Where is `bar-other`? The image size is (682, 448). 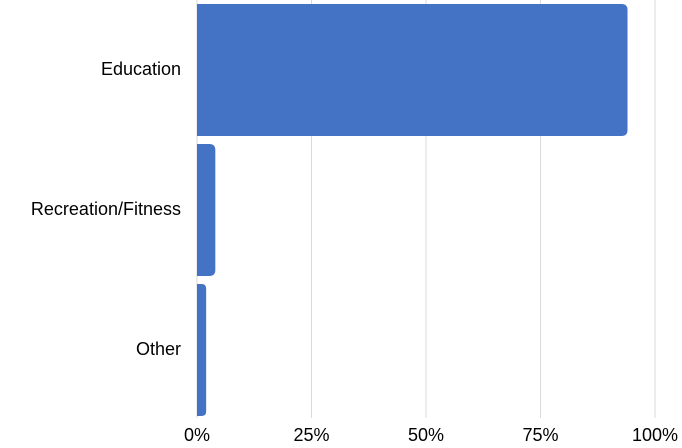
bar-other is located at coordinates (202, 350).